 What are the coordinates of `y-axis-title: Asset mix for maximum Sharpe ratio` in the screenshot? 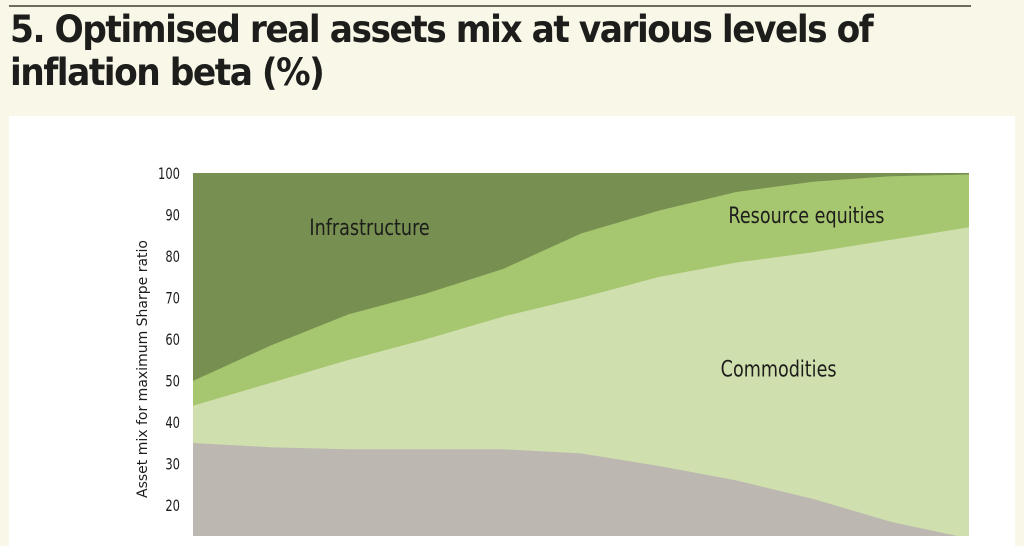 It's located at (143, 369).